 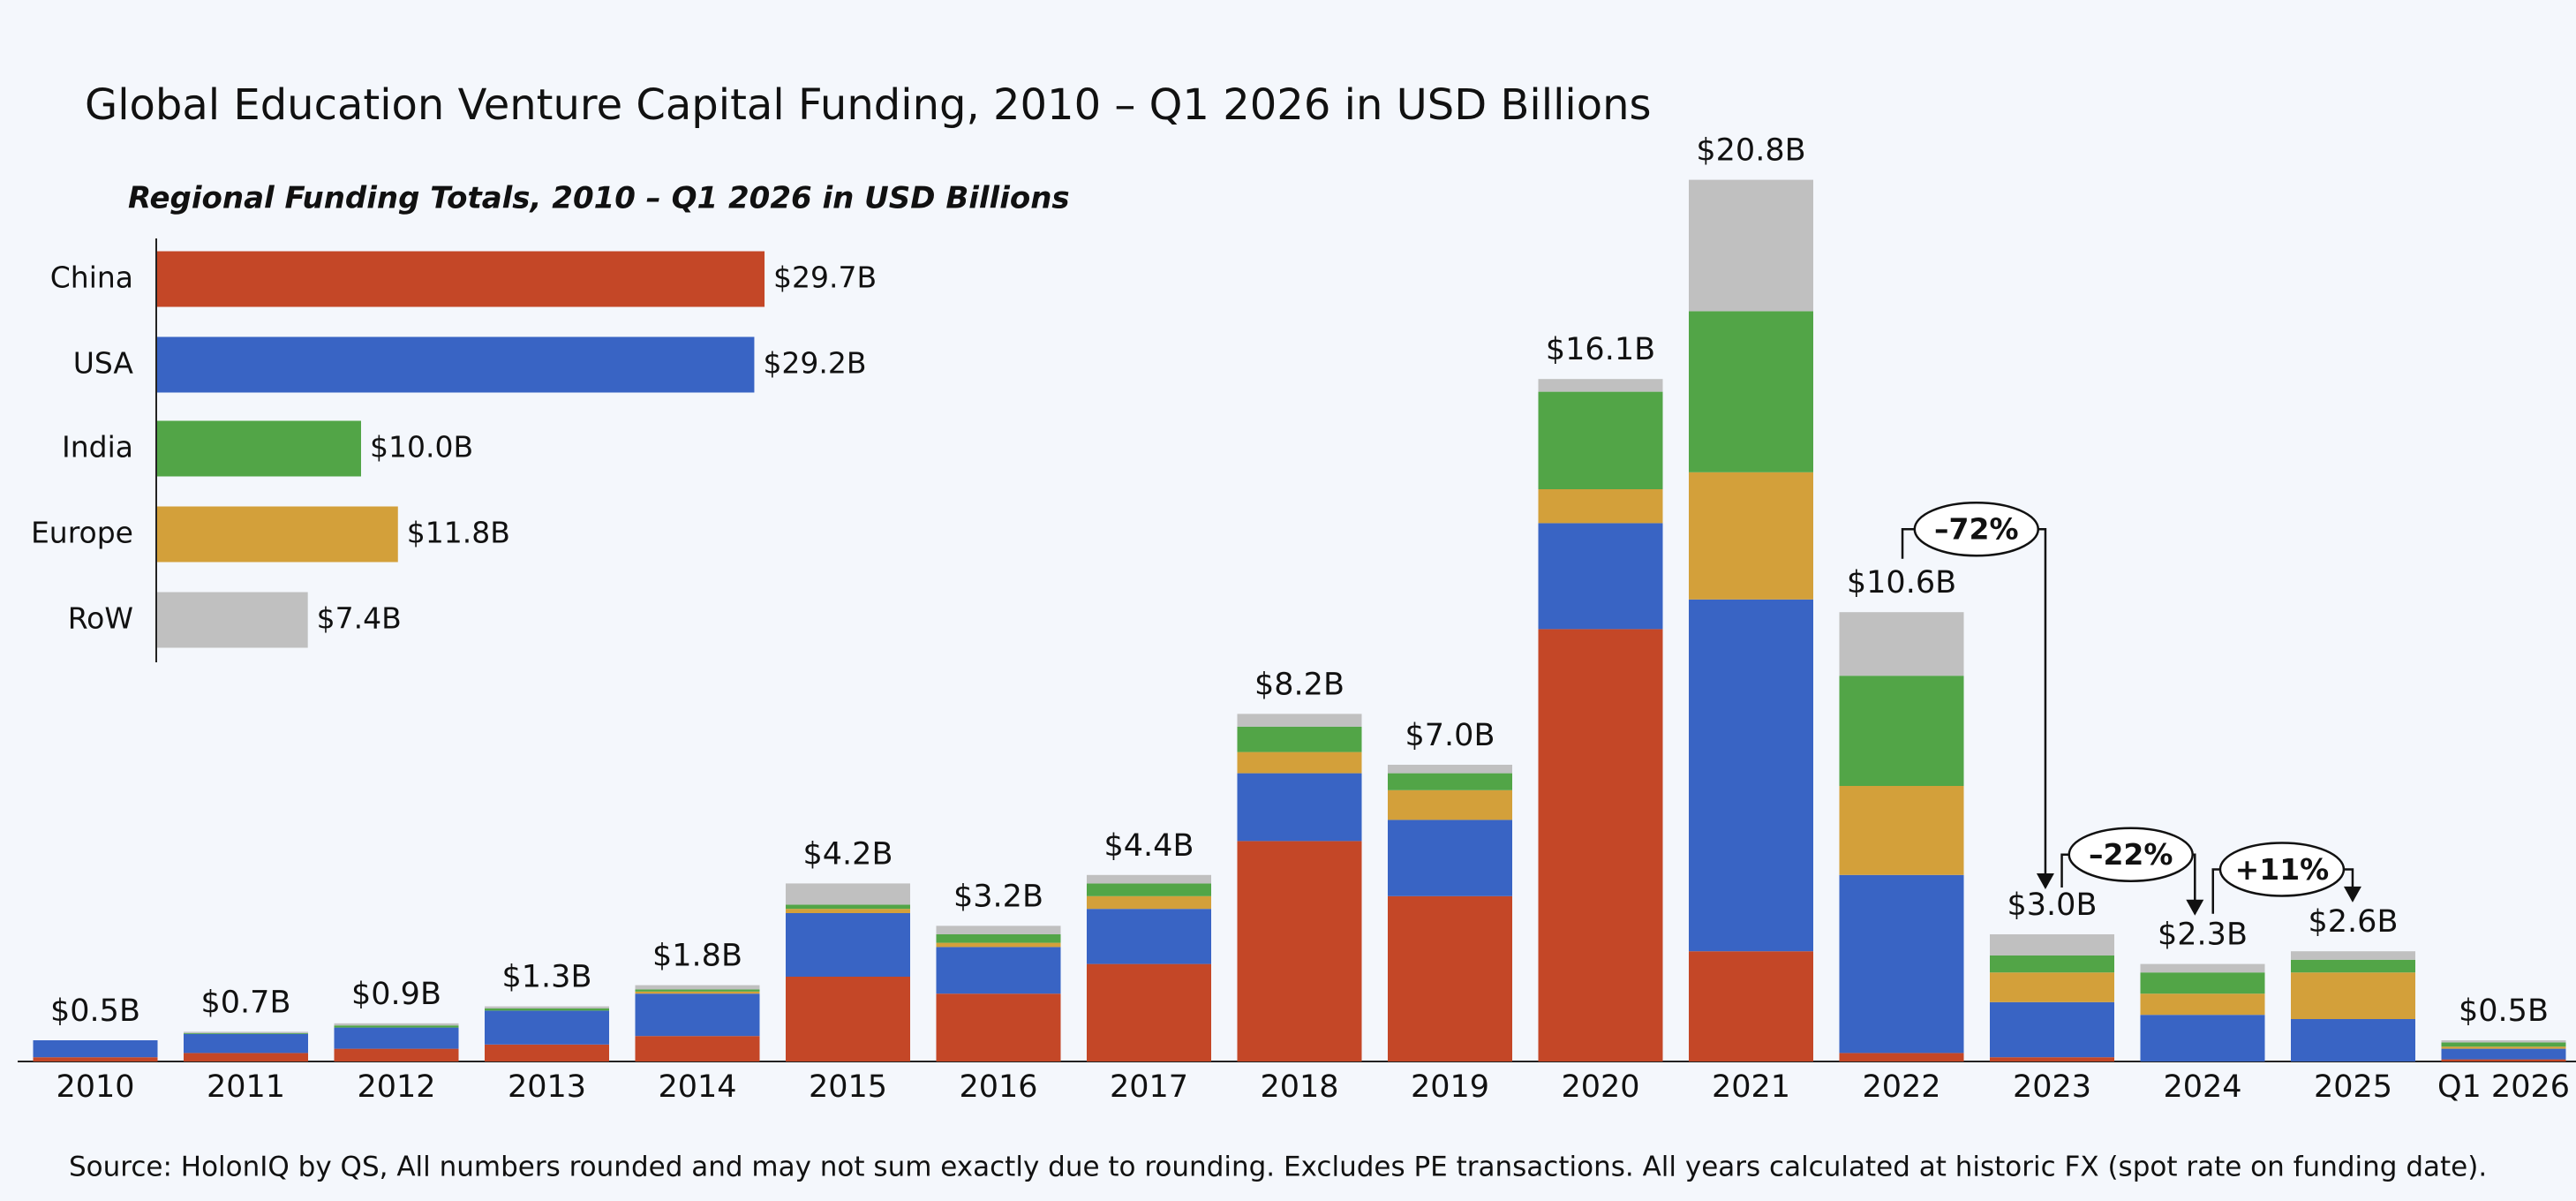 I want to click on x-tick-label: 2020, so click(x=1600, y=1087).